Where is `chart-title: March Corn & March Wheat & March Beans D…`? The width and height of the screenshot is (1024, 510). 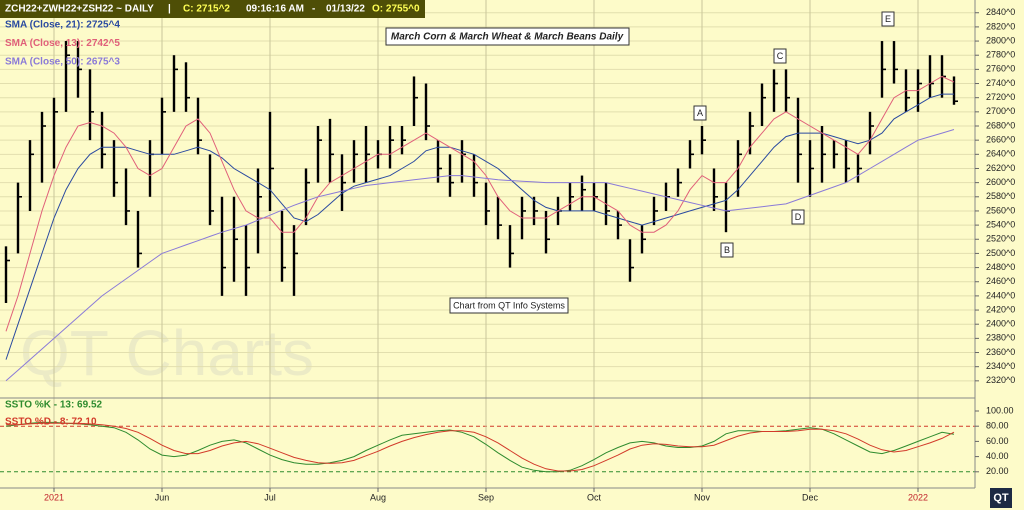 chart-title: March Corn & March Wheat & March Beans D… is located at coordinates (507, 37).